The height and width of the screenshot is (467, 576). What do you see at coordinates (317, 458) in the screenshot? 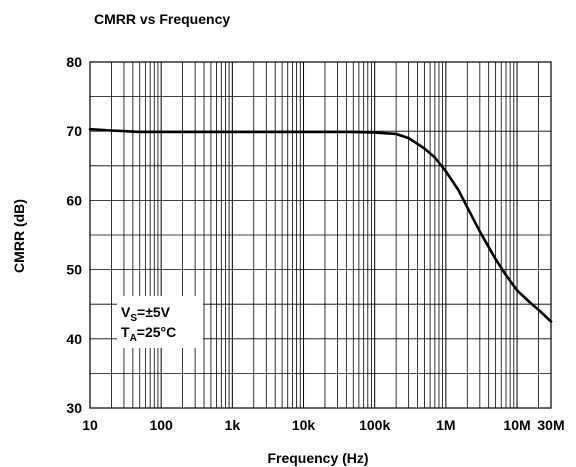
I see `x-axis-label: Frequency (Hz)` at bounding box center [317, 458].